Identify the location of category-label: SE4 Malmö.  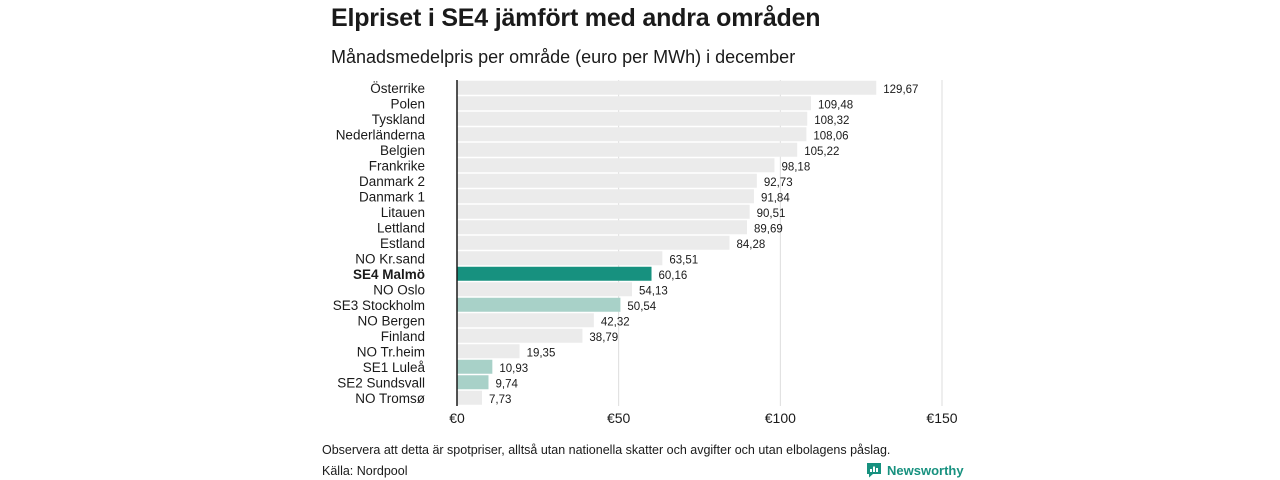
(389, 274).